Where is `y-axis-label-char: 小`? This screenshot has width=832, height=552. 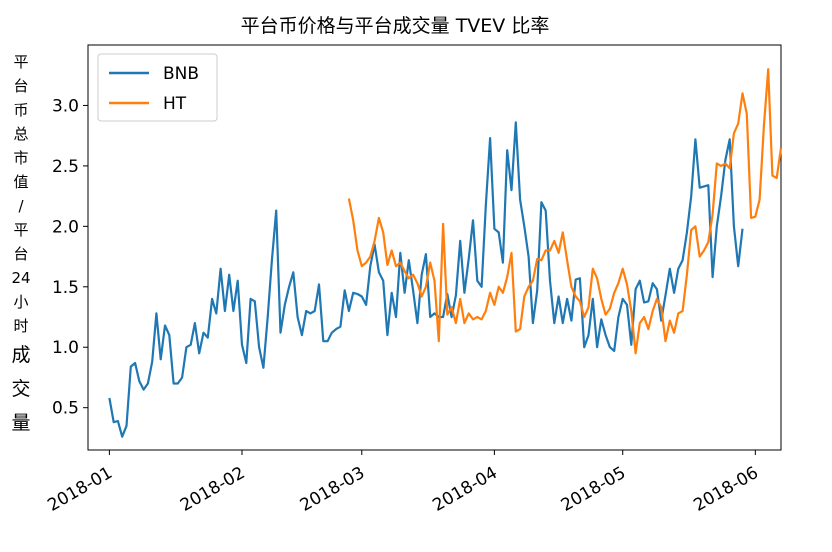
y-axis-label-char: 小 is located at coordinates (21, 302).